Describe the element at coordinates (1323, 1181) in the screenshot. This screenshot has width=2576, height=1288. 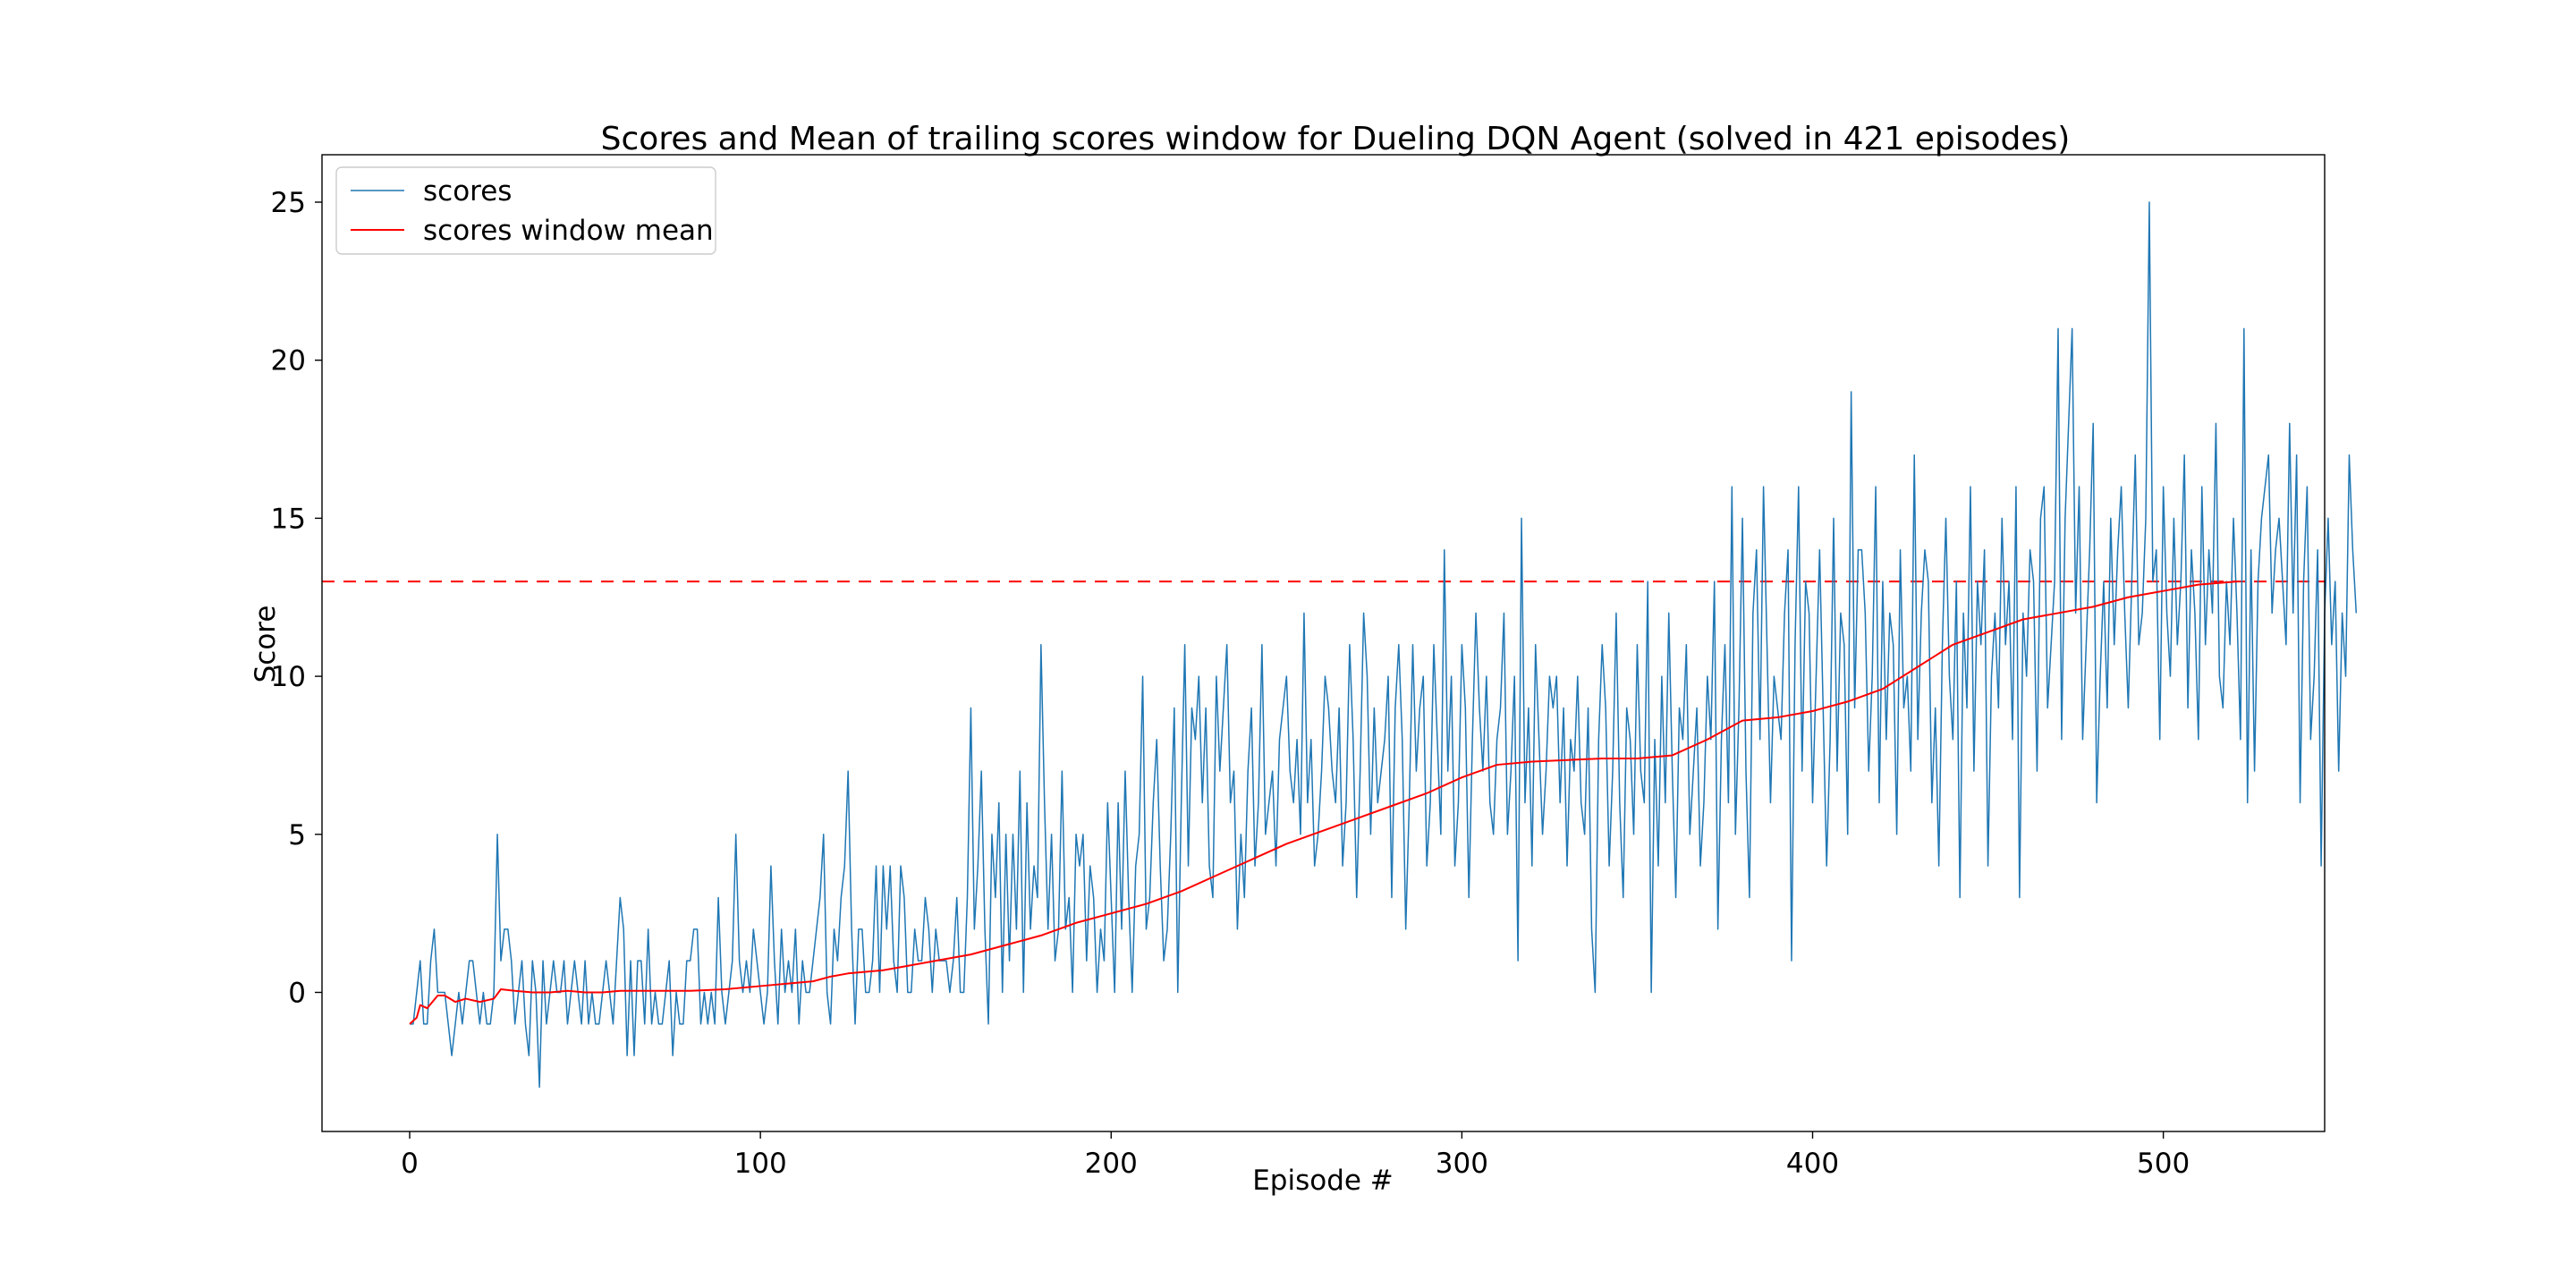
I see `x-axis-label: Episode #` at that location.